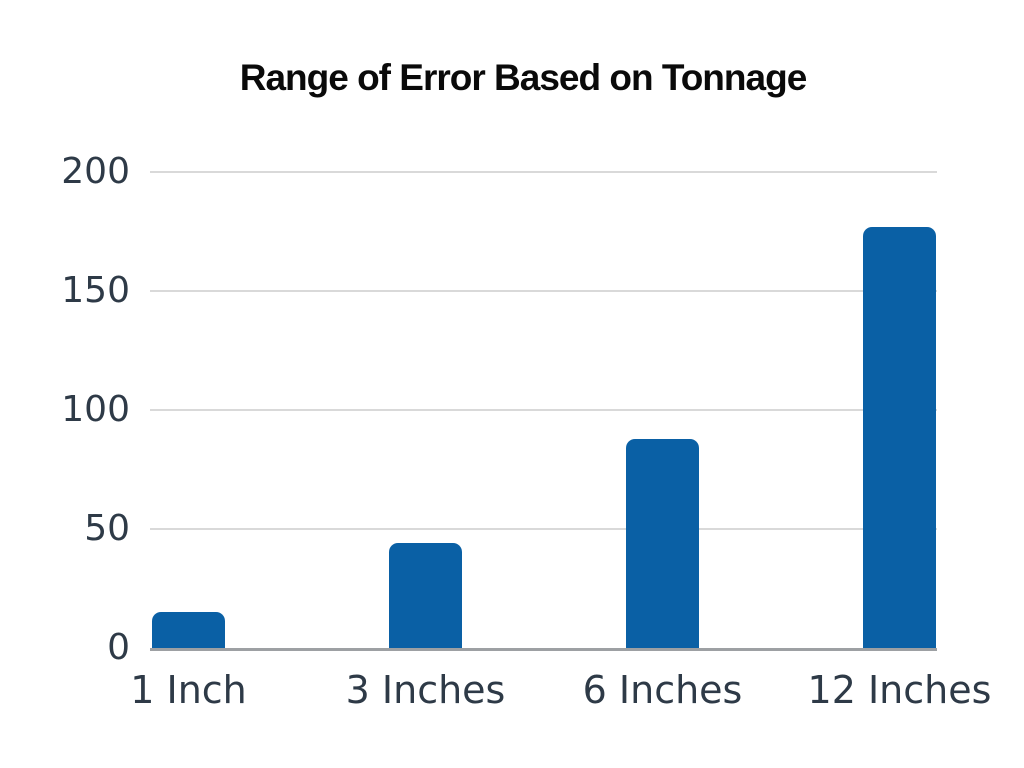  What do you see at coordinates (188, 690) in the screenshot?
I see `x-tick-label: 1 Inch` at bounding box center [188, 690].